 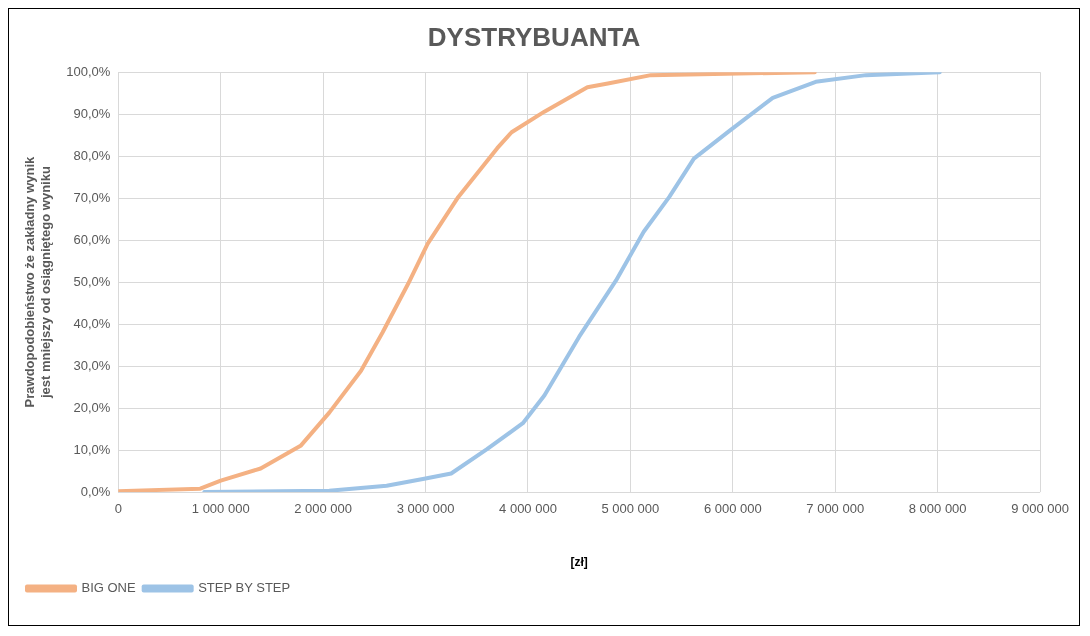 I want to click on y-tick-label: 90,0%, so click(x=92, y=113).